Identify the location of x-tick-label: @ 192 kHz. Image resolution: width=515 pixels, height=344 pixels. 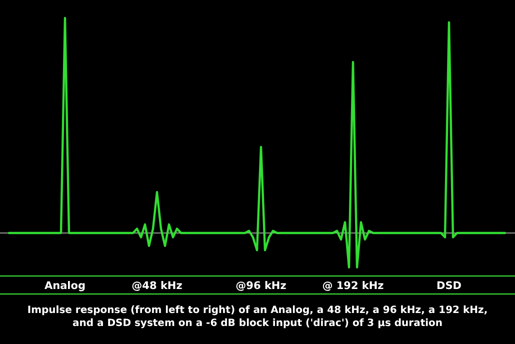
(353, 286).